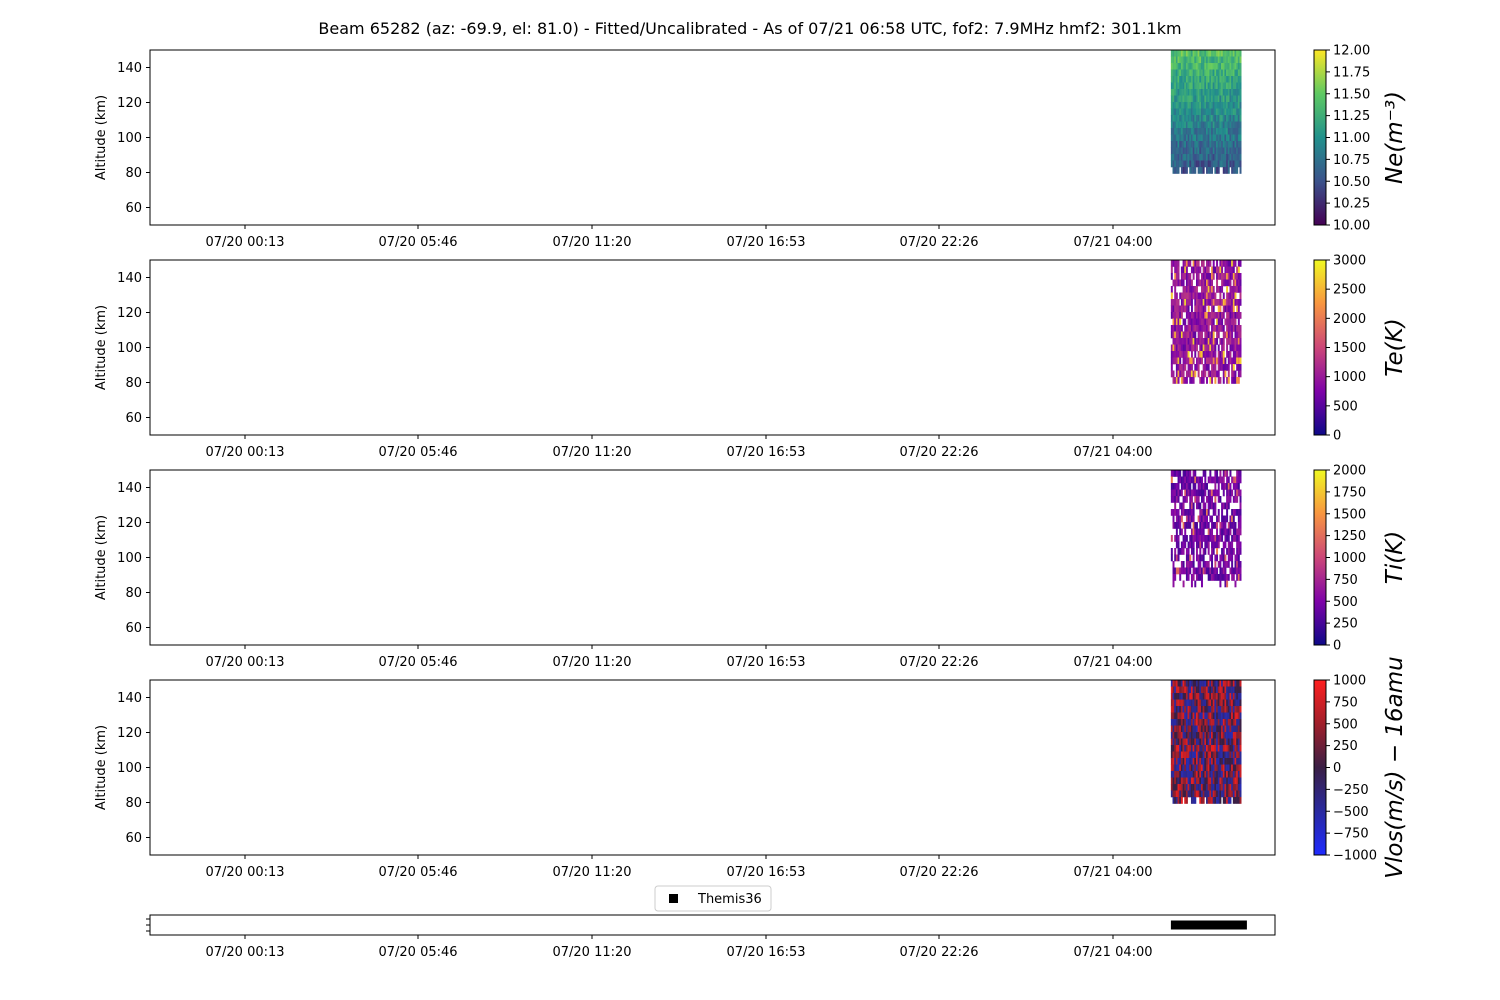 The width and height of the screenshot is (1500, 1000). Describe the element at coordinates (938, 662) in the screenshot. I see `x-tick-label: 07/20 22:26` at that location.